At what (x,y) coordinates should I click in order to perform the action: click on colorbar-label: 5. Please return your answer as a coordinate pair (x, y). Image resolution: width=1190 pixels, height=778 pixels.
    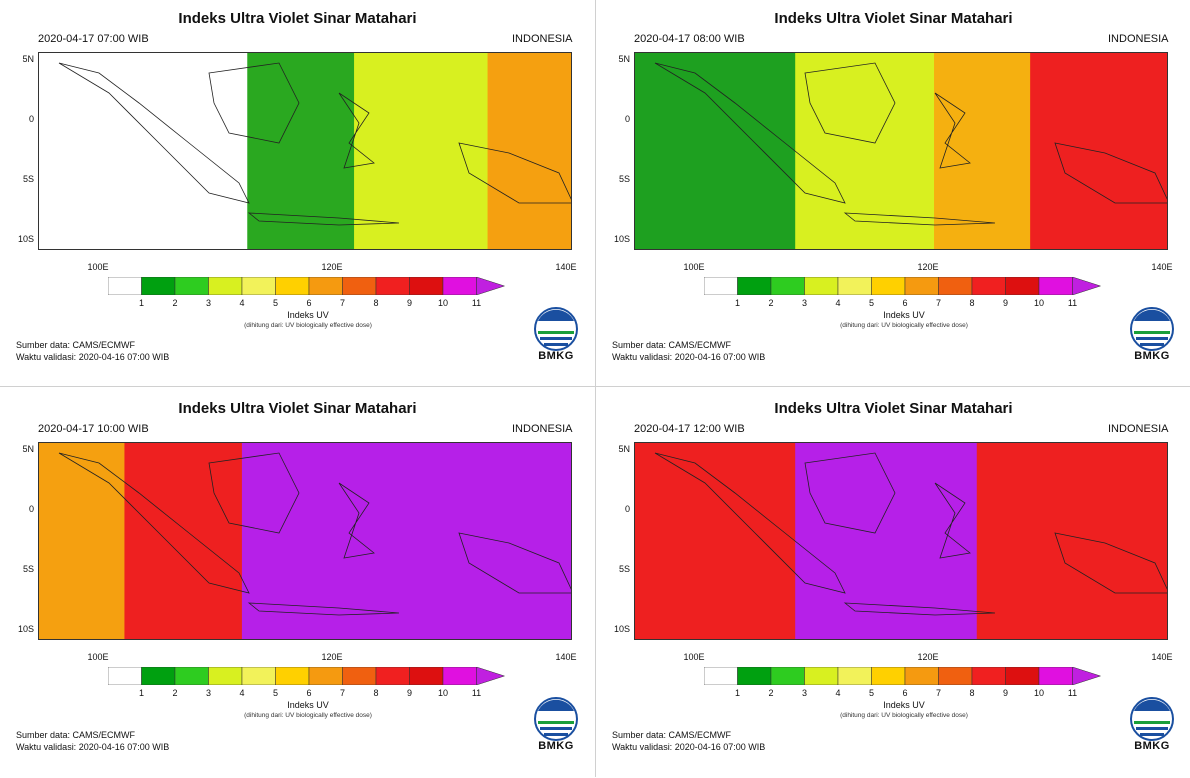
    Looking at the image, I should click on (871, 693).